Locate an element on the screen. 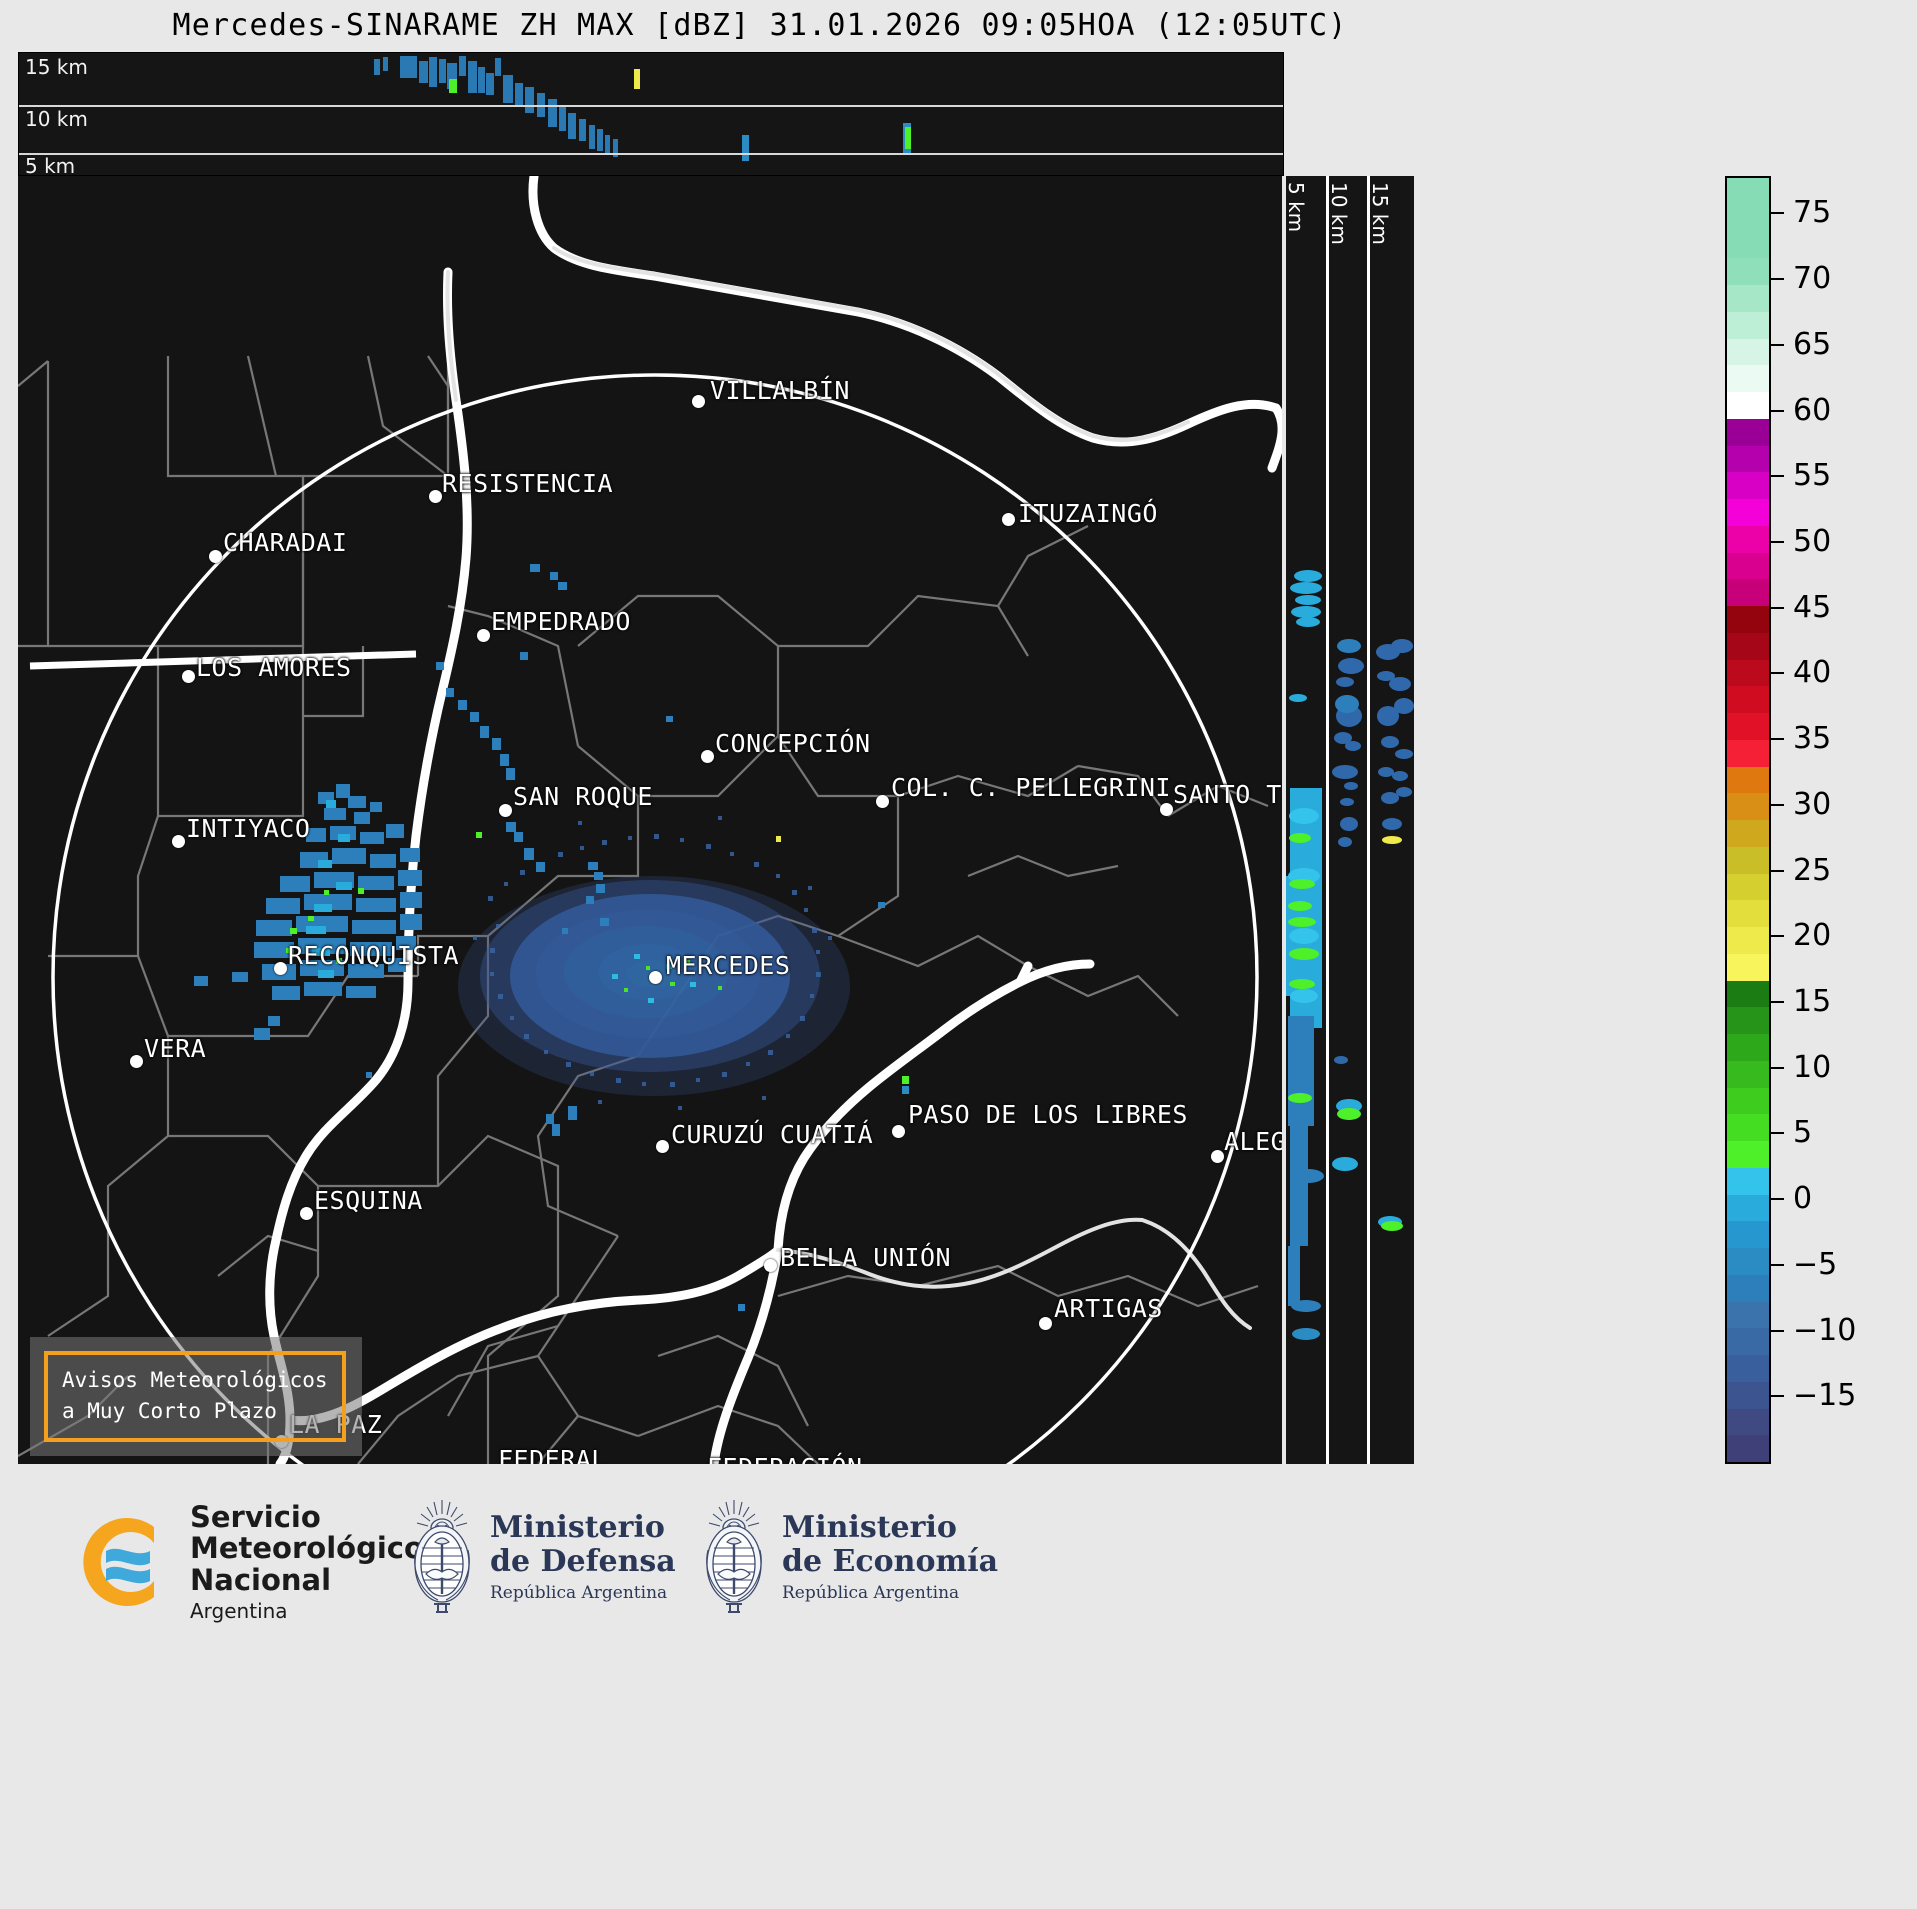  top-crosssection-panel: 15 km 10 km 5 km is located at coordinates (651, 114).